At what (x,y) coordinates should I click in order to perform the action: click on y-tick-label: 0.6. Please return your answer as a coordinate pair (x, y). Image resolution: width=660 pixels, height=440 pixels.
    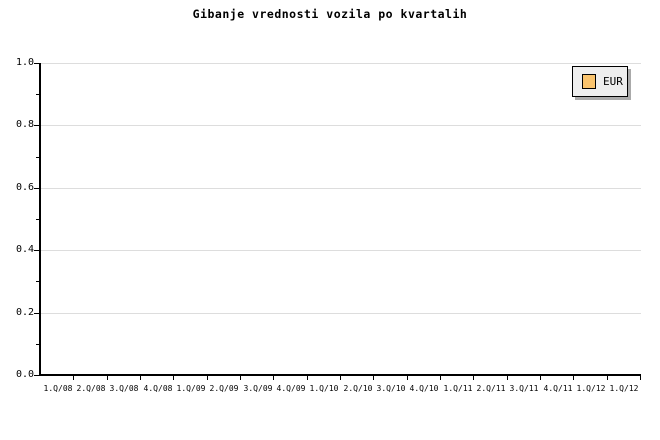
    Looking at the image, I should click on (24, 187).